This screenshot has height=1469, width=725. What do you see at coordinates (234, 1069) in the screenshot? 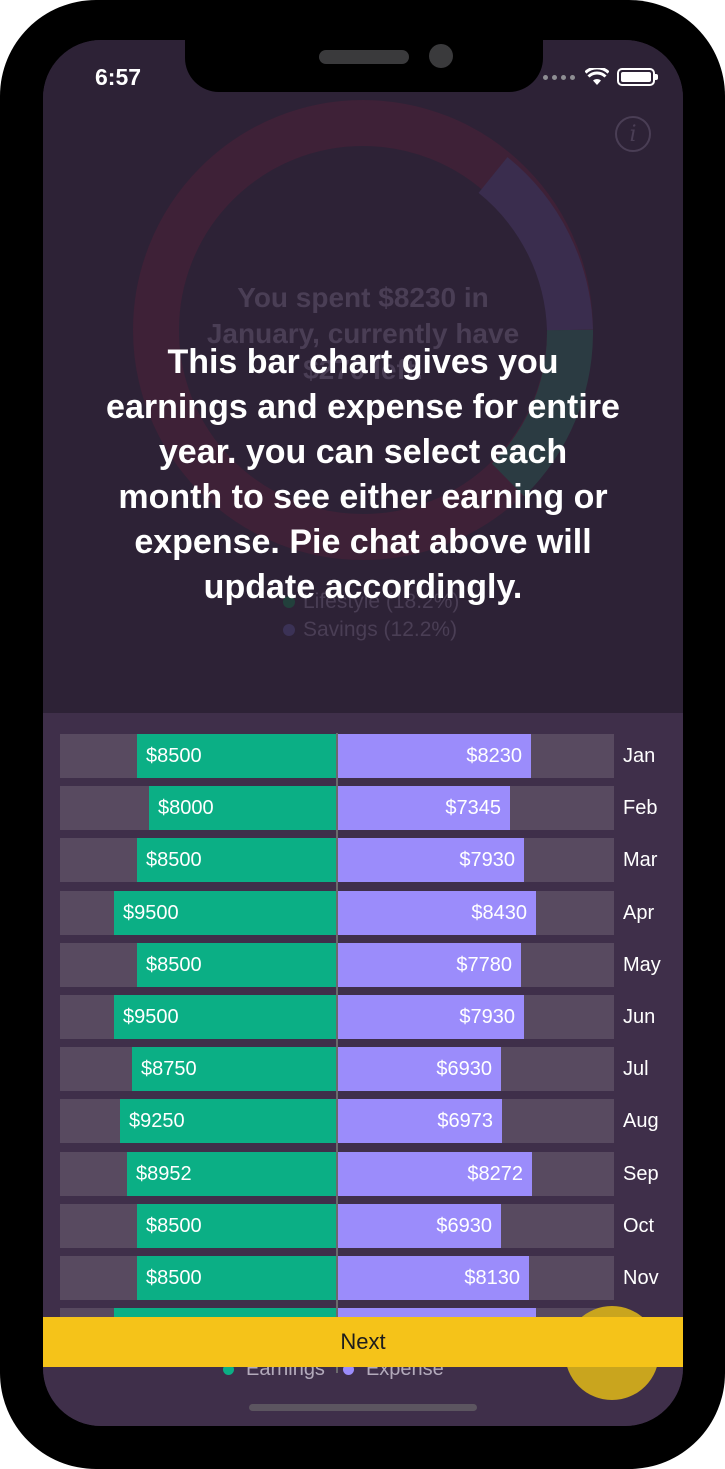
I see `earnings-bar: $8750` at bounding box center [234, 1069].